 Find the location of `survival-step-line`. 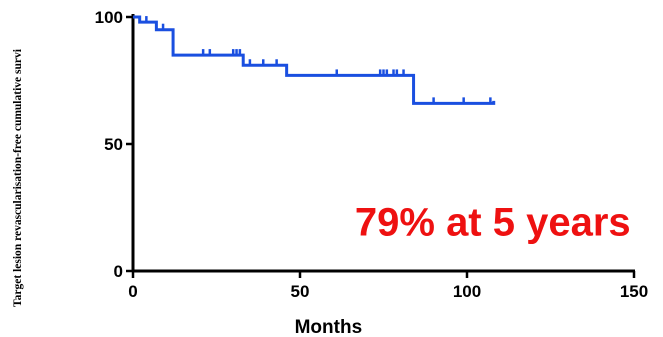

survival-step-line is located at coordinates (314, 60).